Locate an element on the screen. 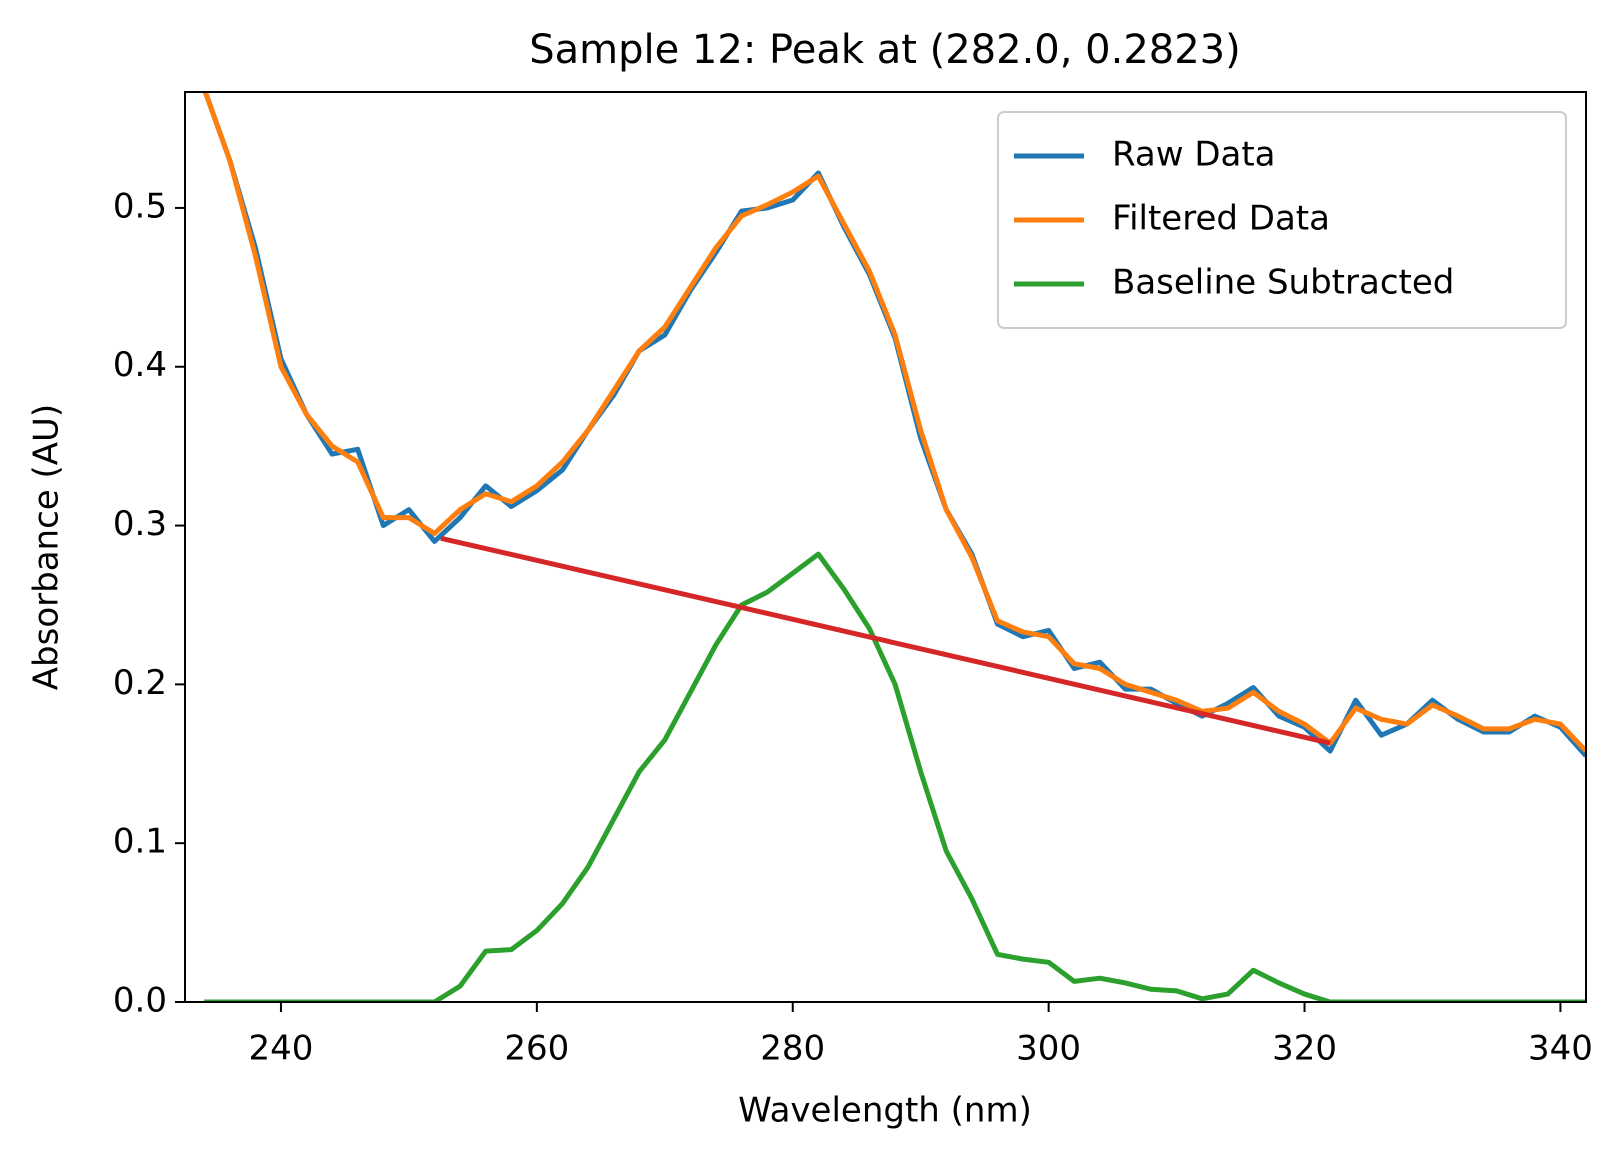 The width and height of the screenshot is (1623, 1158). legend-box is located at coordinates (1282, 220).